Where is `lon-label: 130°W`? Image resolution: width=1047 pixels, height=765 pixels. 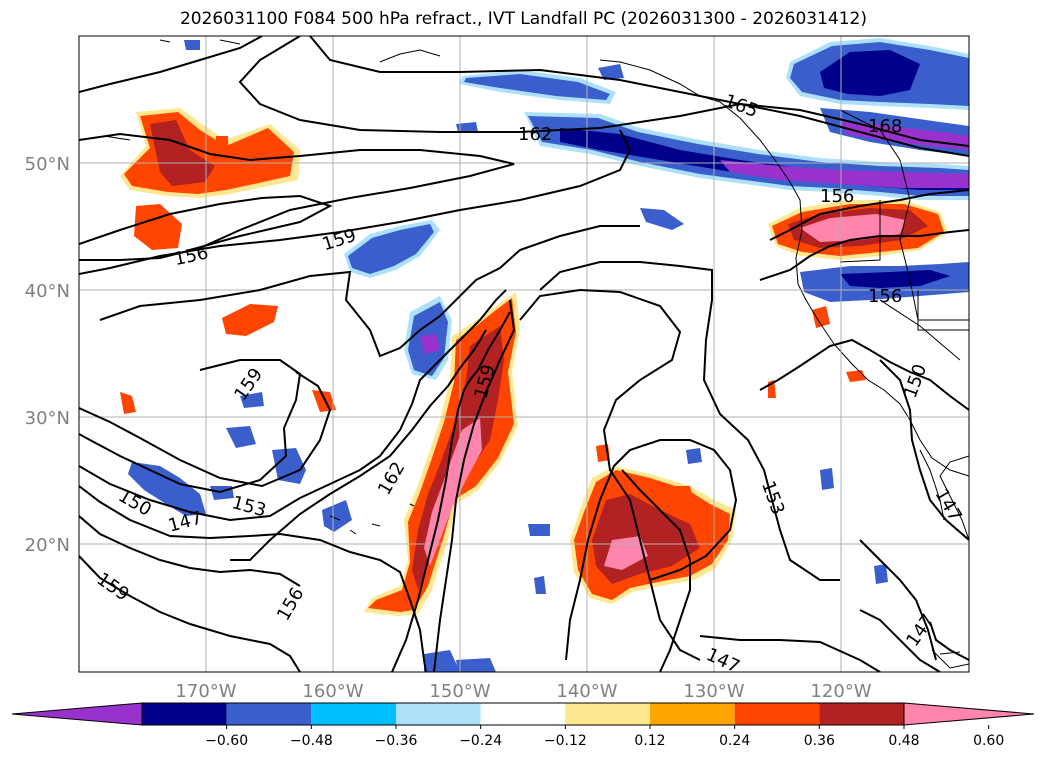
lon-label: 130°W is located at coordinates (713, 691).